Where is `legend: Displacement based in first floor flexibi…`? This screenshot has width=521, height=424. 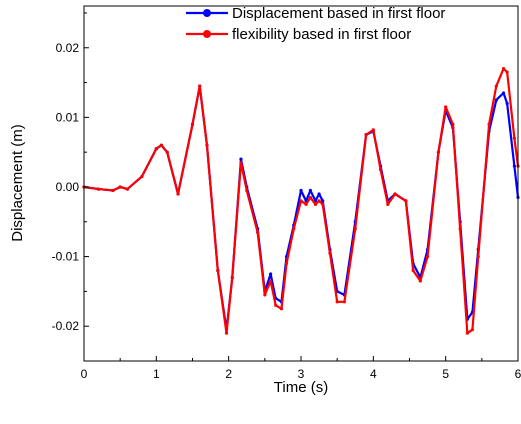 legend: Displacement based in first floor flexibi… is located at coordinates (315, 24).